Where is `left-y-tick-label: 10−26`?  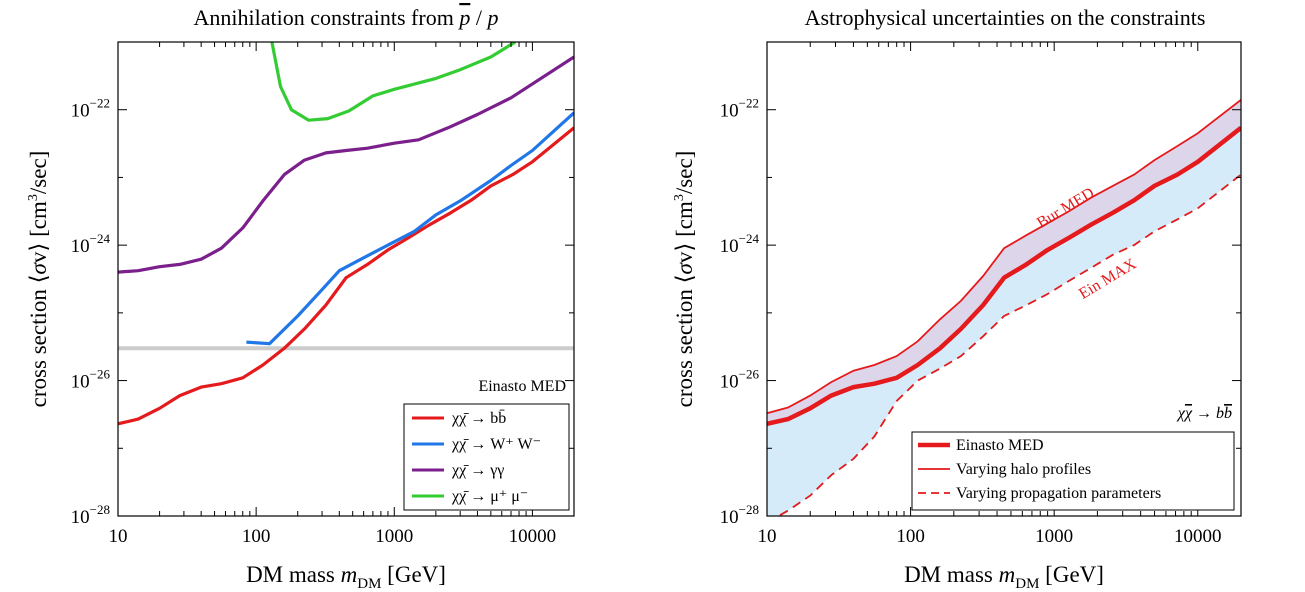
left-y-tick-label: 10−26 is located at coordinates (91, 380).